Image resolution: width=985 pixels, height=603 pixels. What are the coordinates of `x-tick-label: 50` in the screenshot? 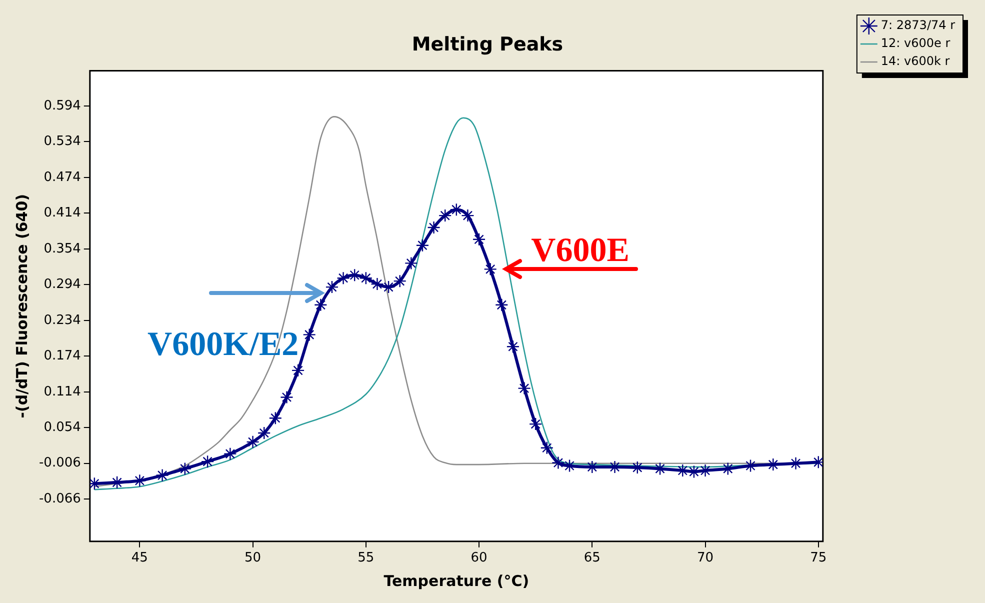 It's located at (253, 558).